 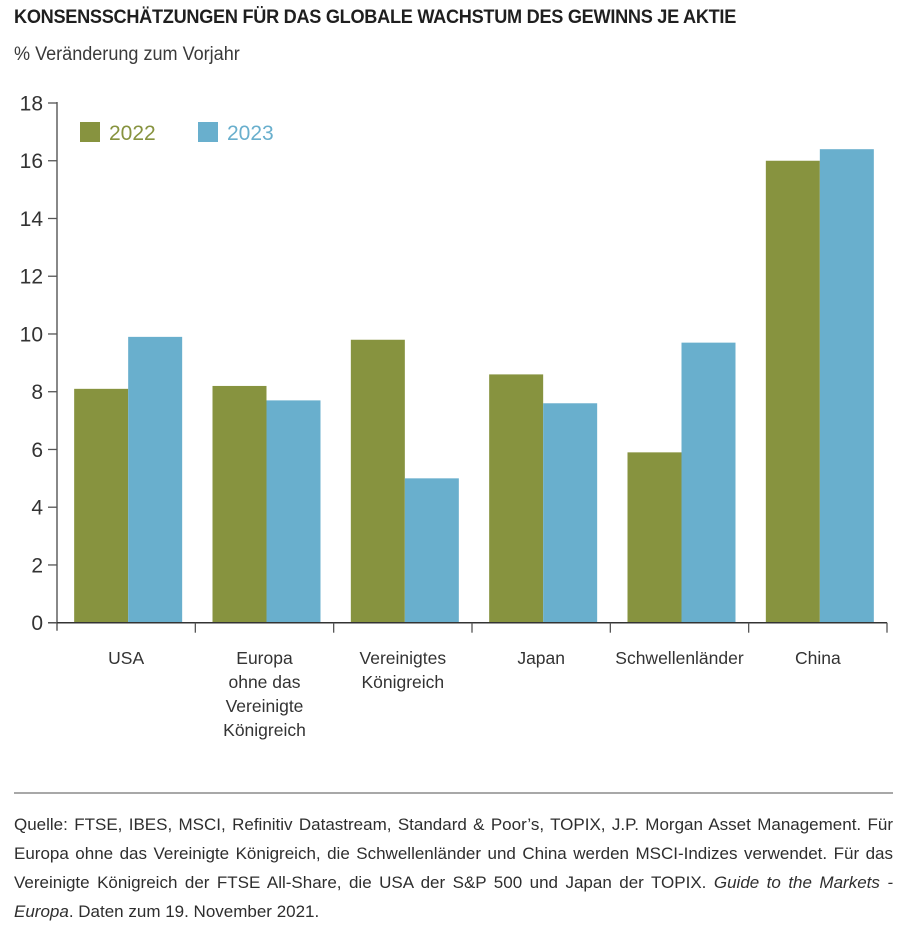 What do you see at coordinates (37, 623) in the screenshot?
I see `y-tick-label: 0` at bounding box center [37, 623].